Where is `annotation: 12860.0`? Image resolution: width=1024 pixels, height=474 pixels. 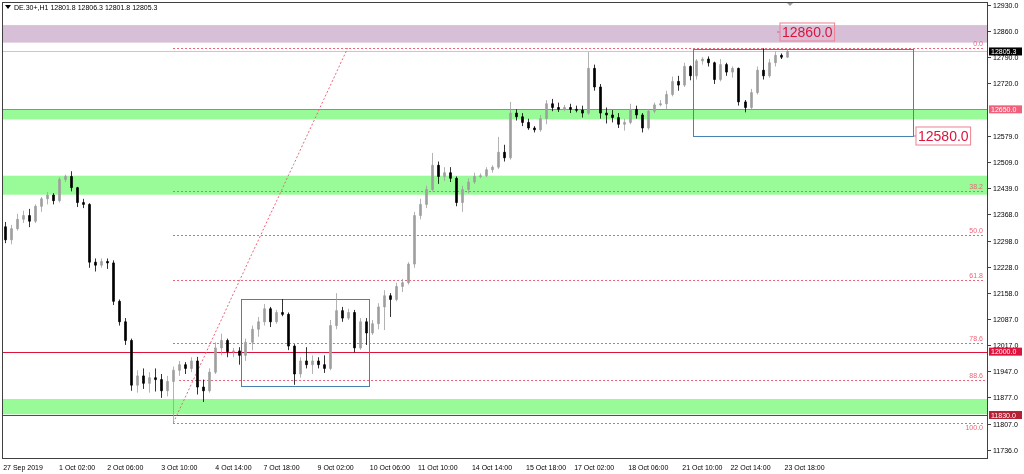 annotation: 12860.0 is located at coordinates (807, 32).